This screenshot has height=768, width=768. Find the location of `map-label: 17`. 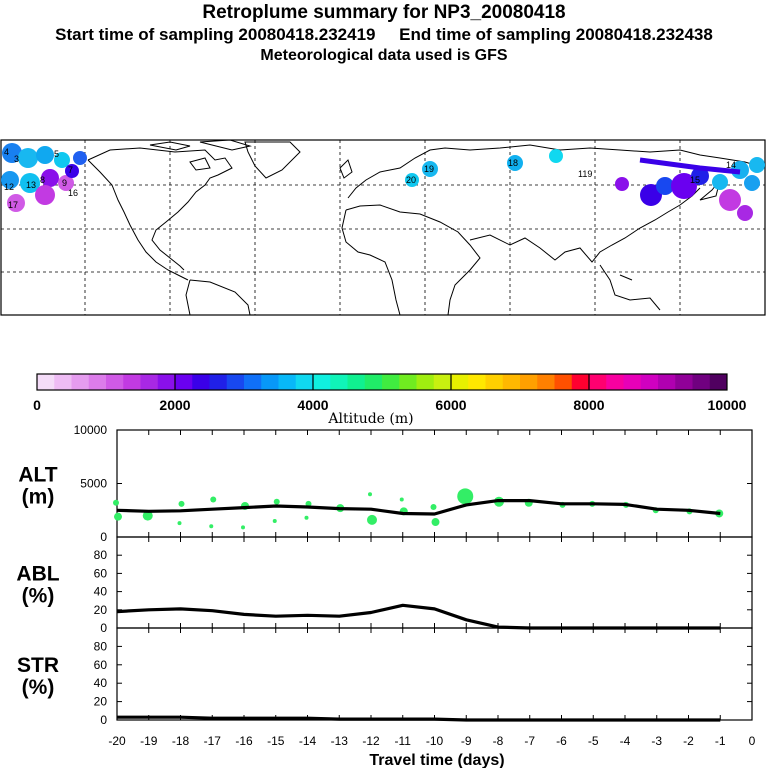

map-label: 17 is located at coordinates (13, 205).